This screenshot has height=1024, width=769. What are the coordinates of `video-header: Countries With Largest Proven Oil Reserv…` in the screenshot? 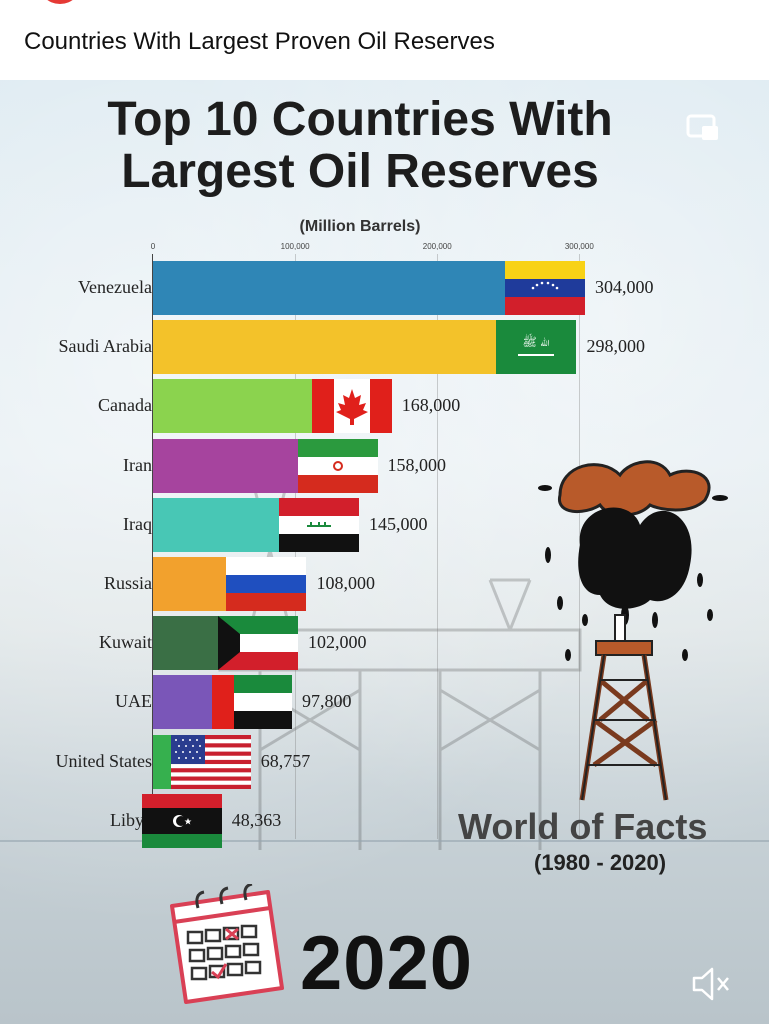 It's located at (384, 40).